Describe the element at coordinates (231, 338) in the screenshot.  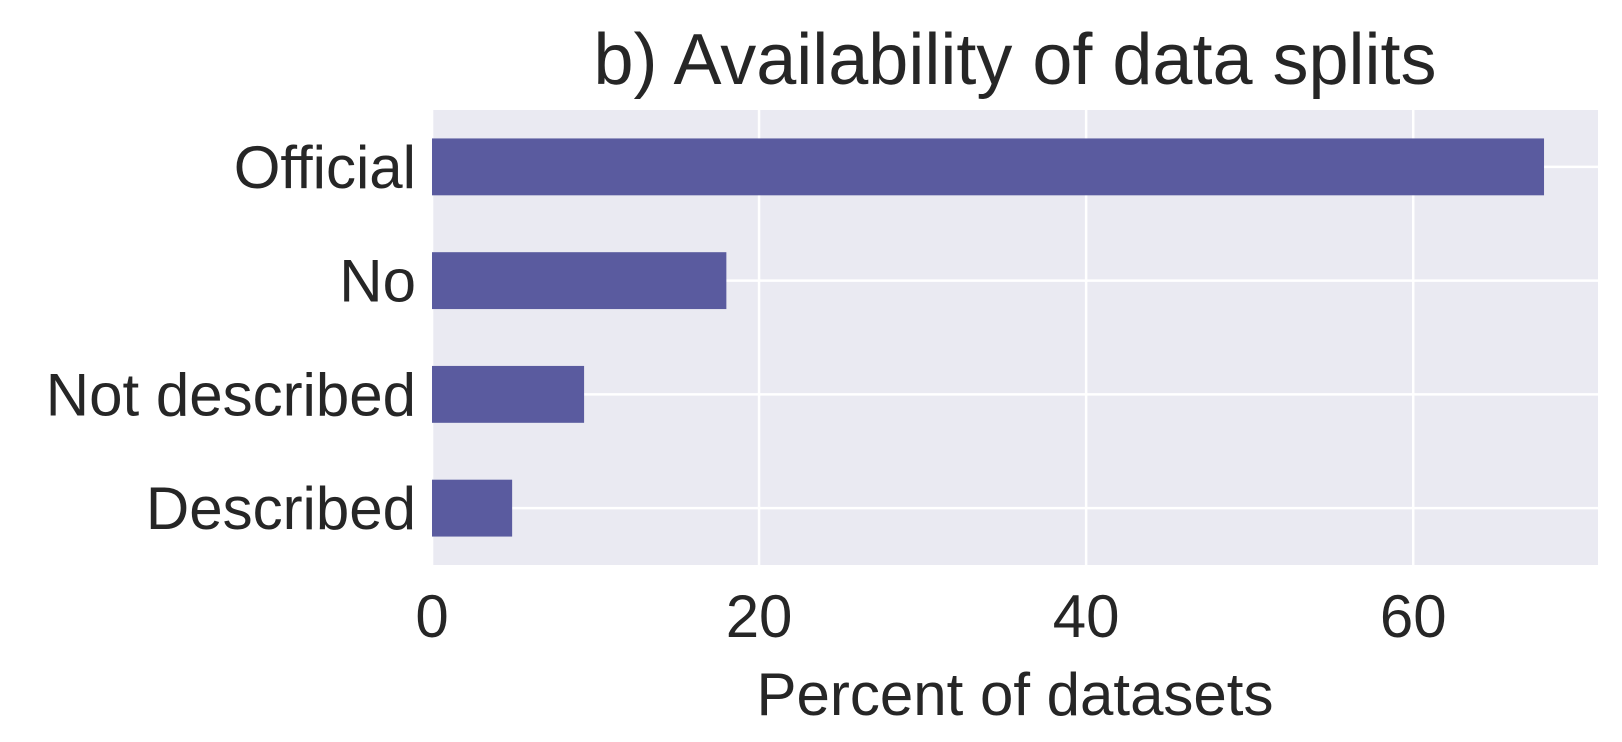
I see `y-tick-labels: Official No Not described Described` at that location.